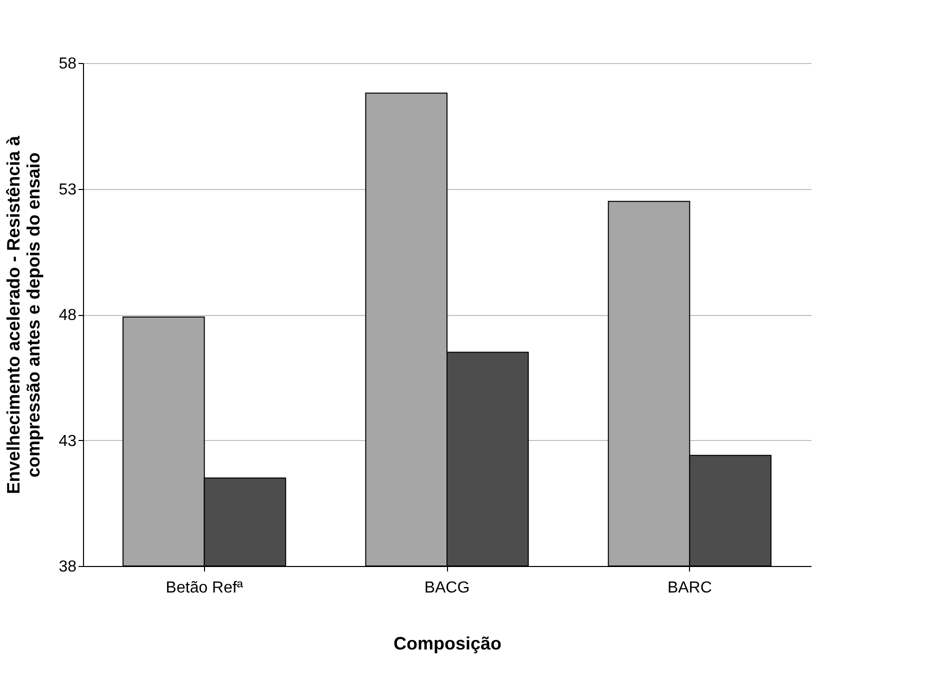 The image size is (926, 686). I want to click on y-tick-label: 38, so click(67, 567).